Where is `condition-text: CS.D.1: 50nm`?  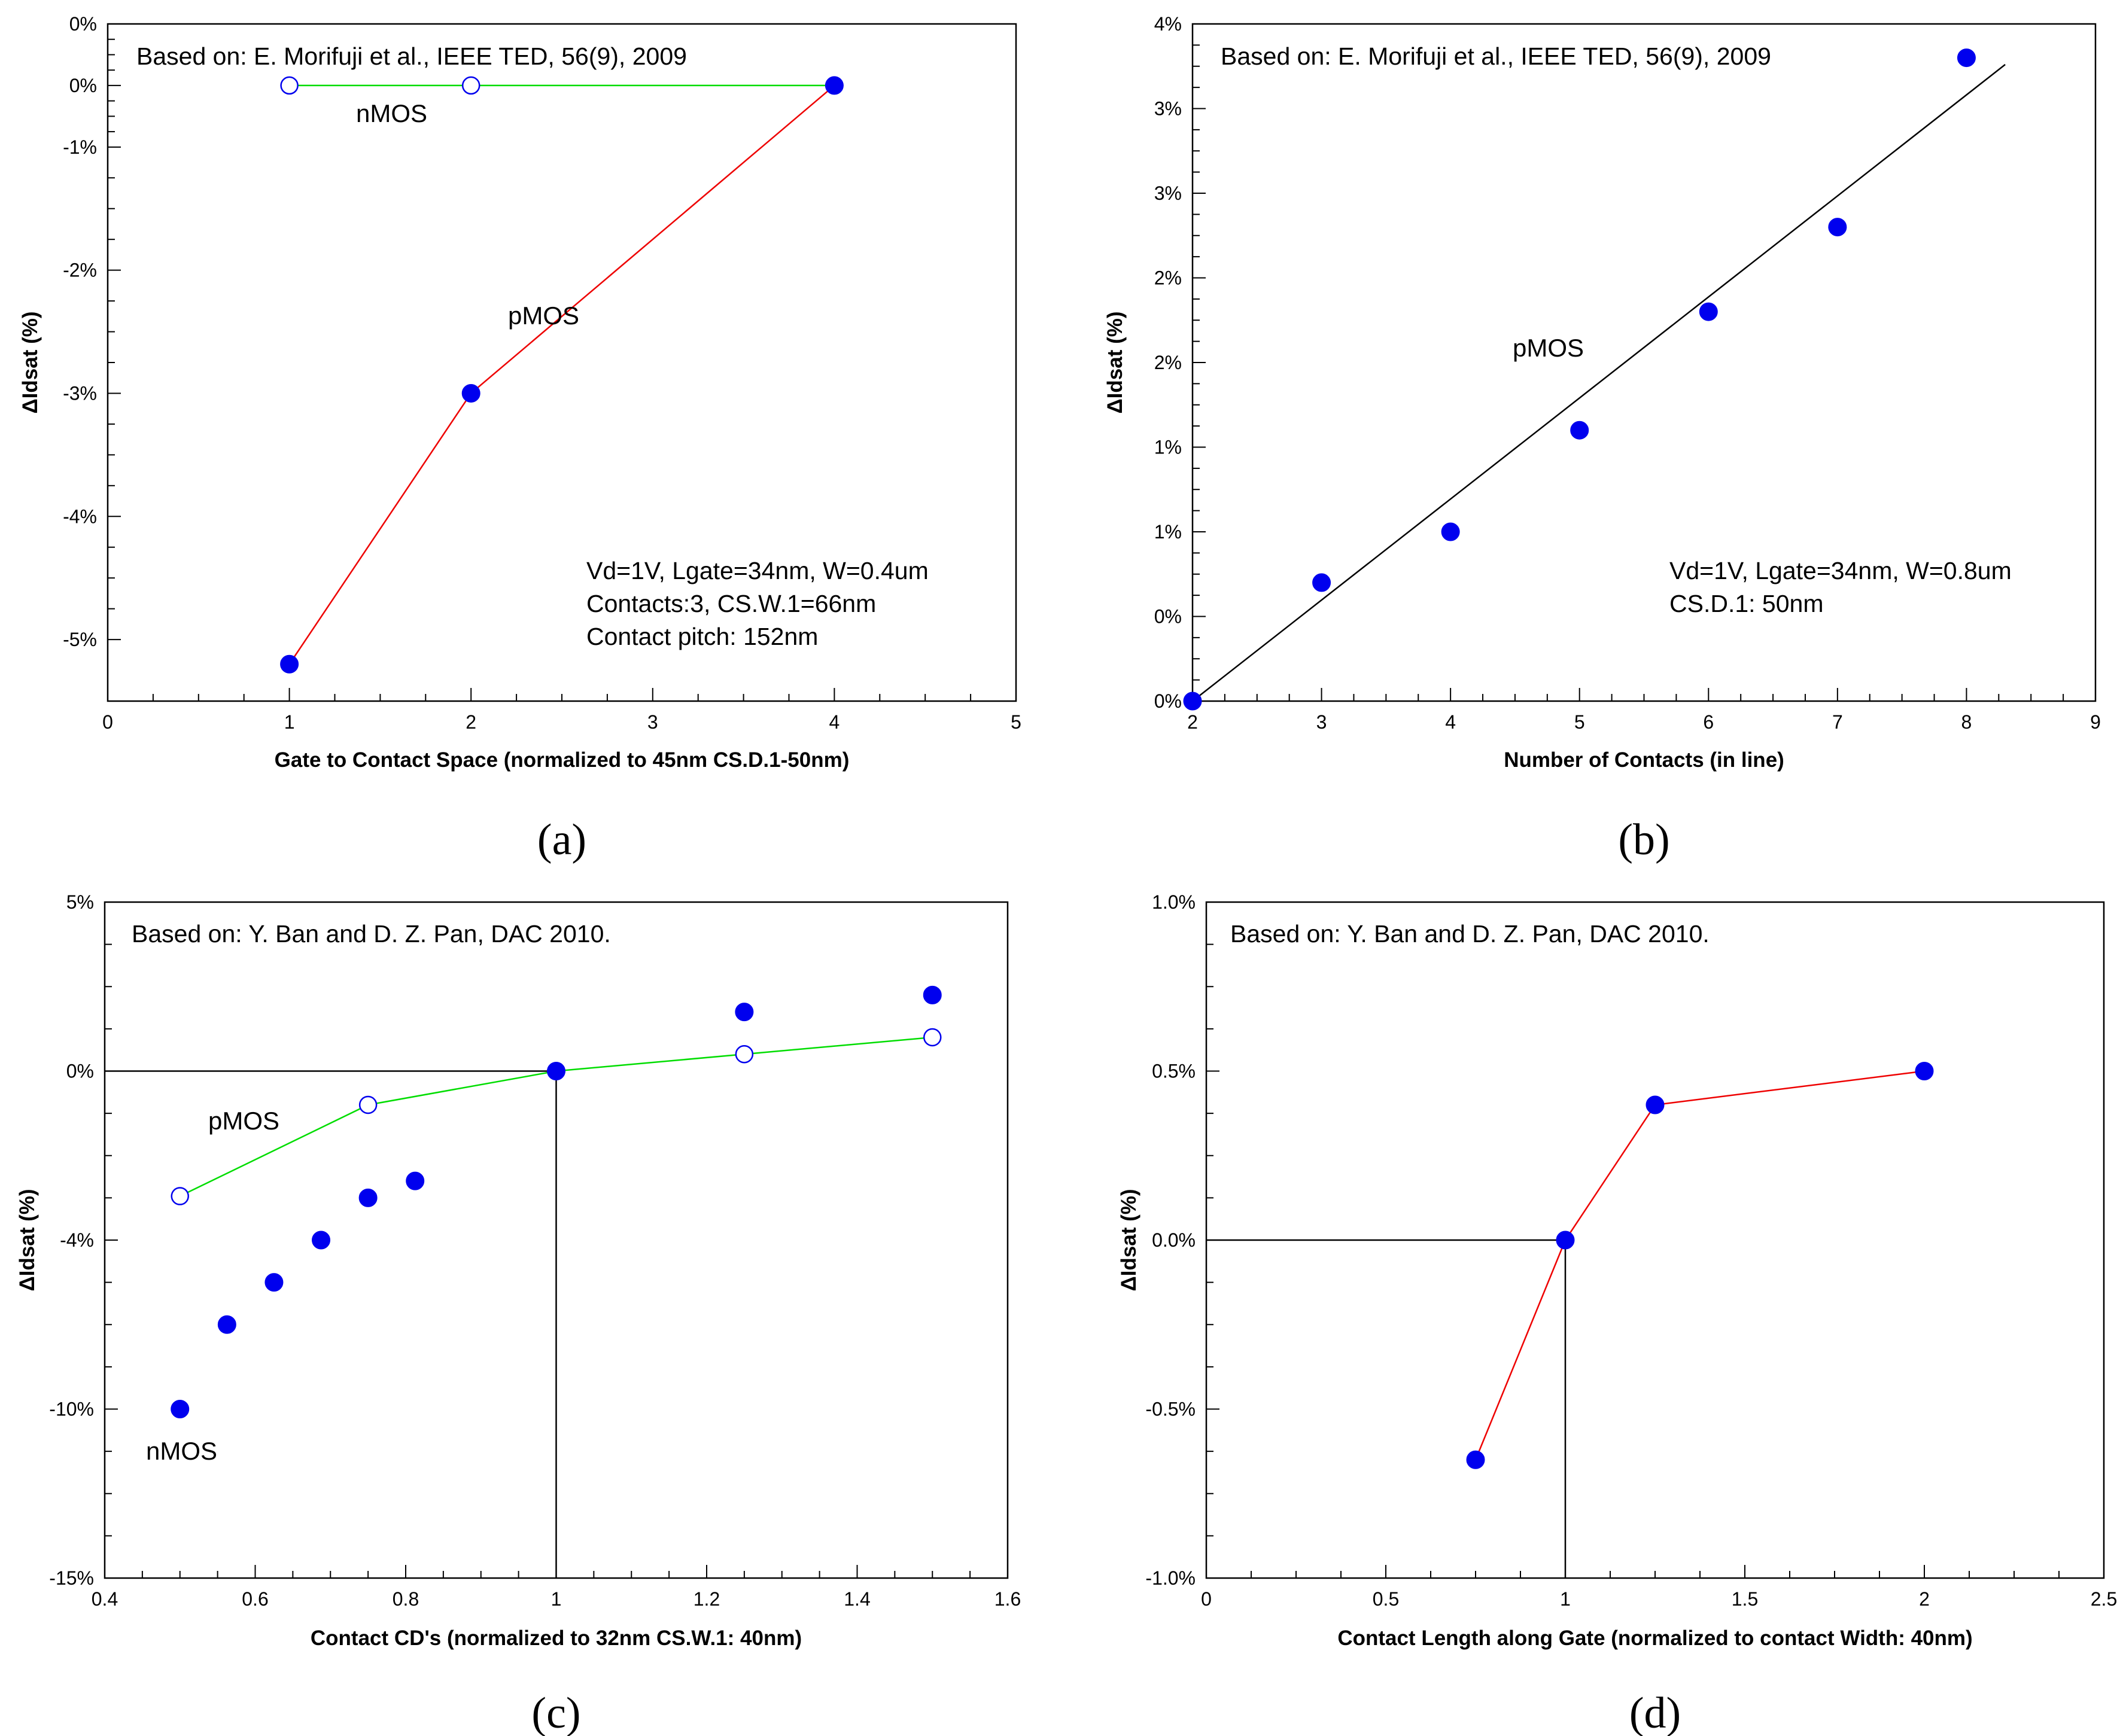 condition-text: CS.D.1: 50nm is located at coordinates (1746, 603).